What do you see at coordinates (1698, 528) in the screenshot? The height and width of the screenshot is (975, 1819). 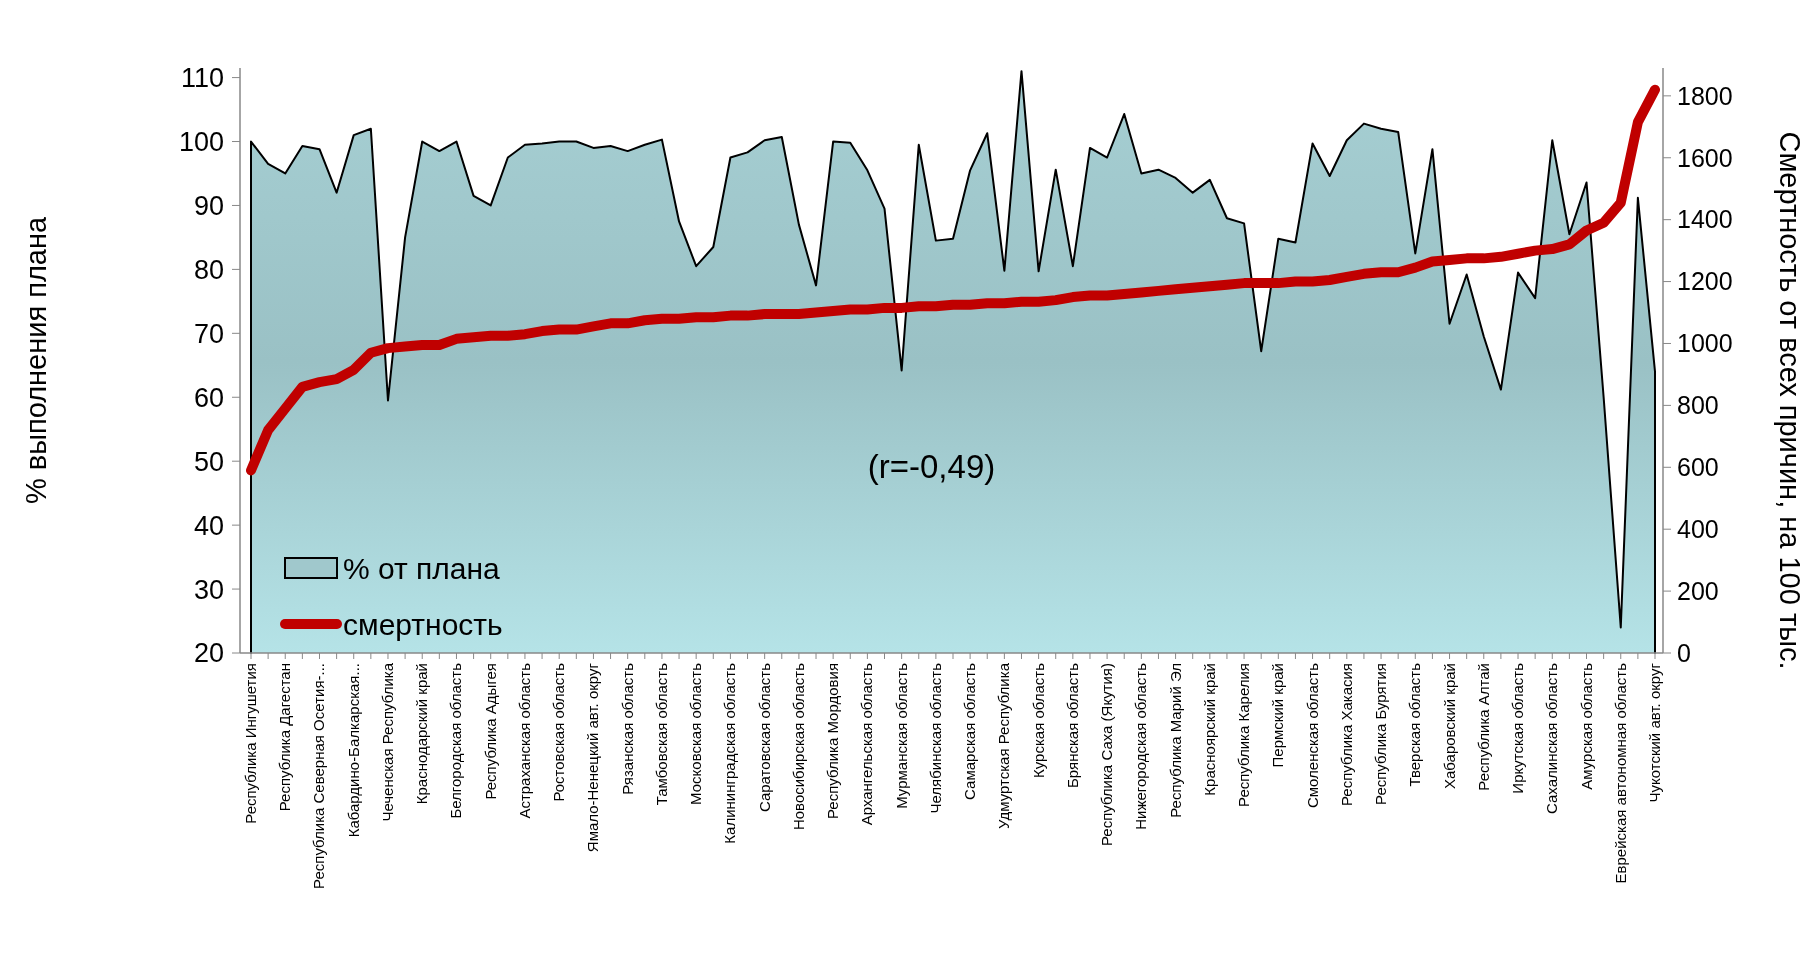 I see `y2-tick-label: 400` at bounding box center [1698, 528].